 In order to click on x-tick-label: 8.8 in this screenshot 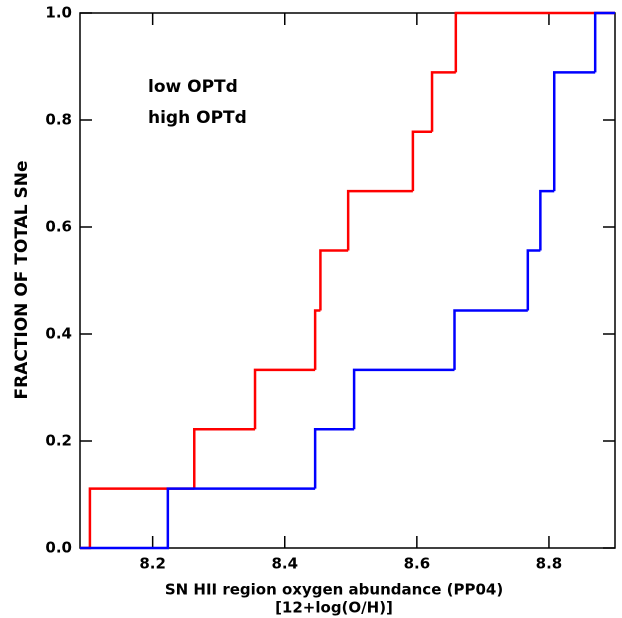, I will do `click(549, 564)`.